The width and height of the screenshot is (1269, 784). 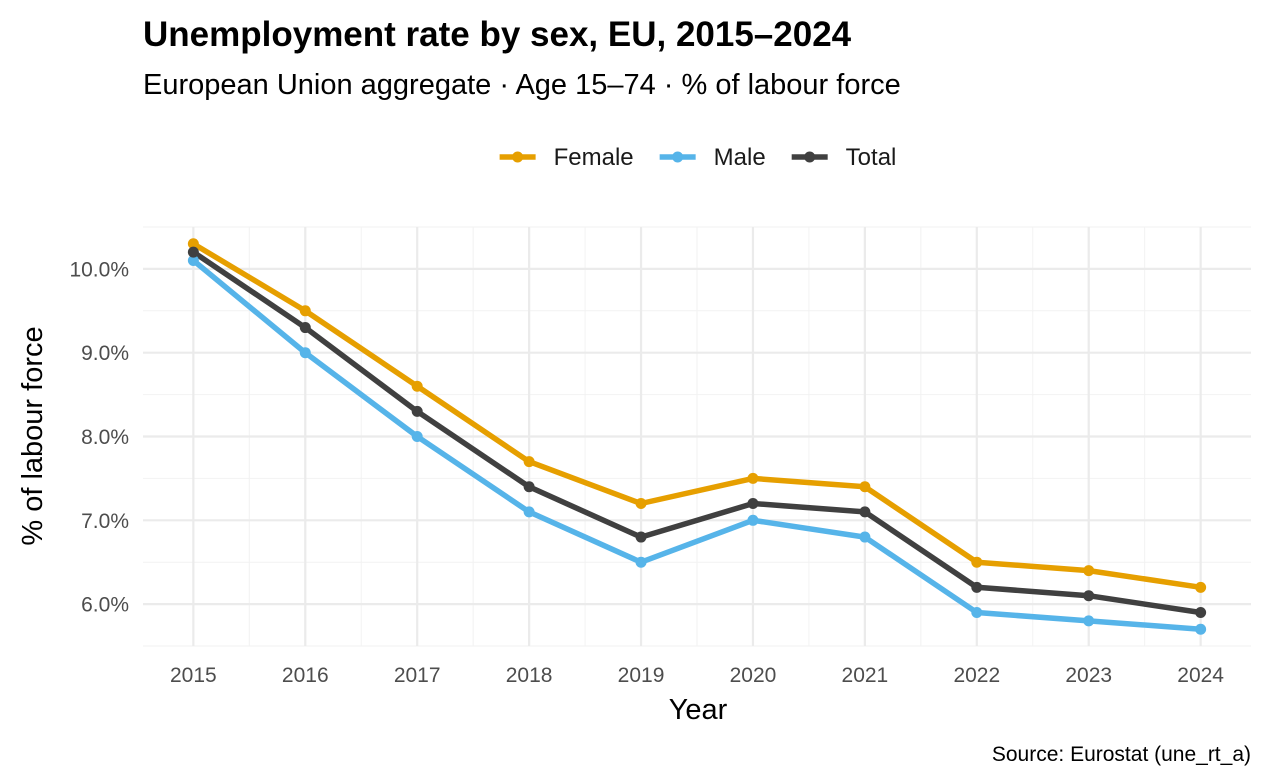 I want to click on legend-key-male, so click(x=677, y=157).